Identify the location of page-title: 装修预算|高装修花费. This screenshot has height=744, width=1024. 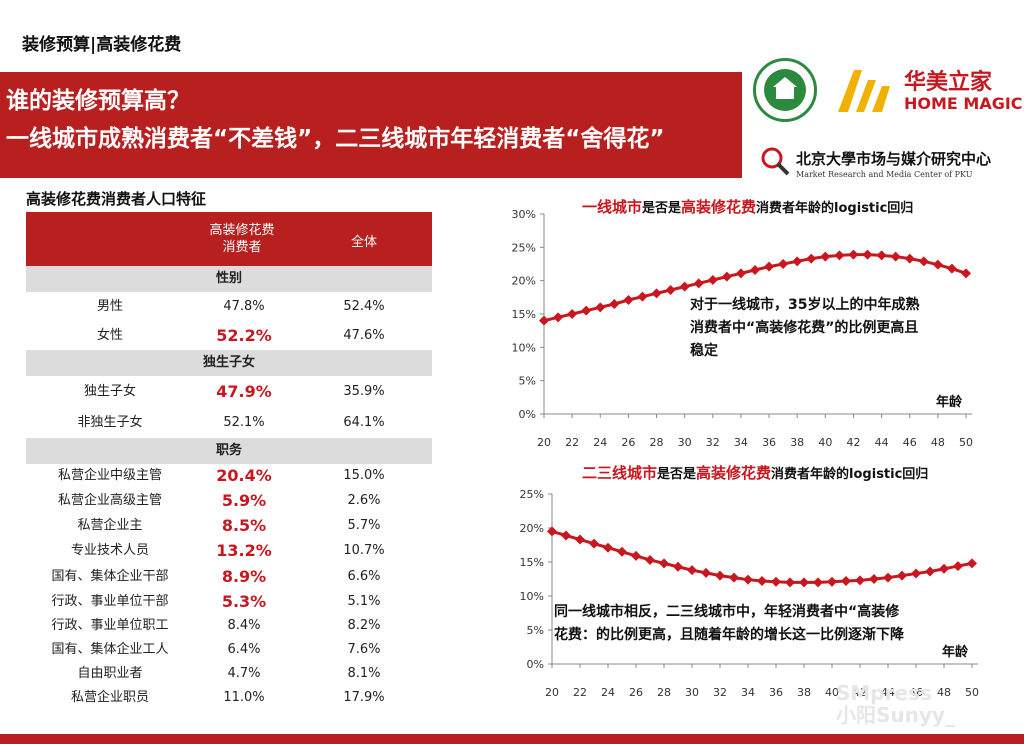
(102, 45).